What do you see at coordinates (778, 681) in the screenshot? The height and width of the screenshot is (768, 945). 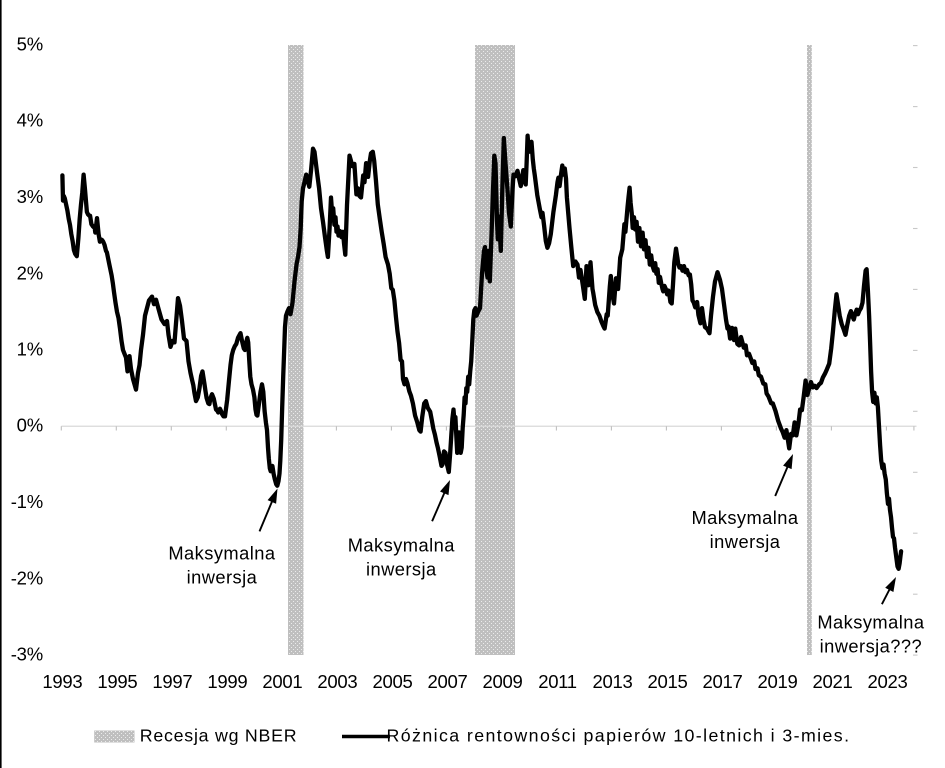 I see `svg-text: 2019` at bounding box center [778, 681].